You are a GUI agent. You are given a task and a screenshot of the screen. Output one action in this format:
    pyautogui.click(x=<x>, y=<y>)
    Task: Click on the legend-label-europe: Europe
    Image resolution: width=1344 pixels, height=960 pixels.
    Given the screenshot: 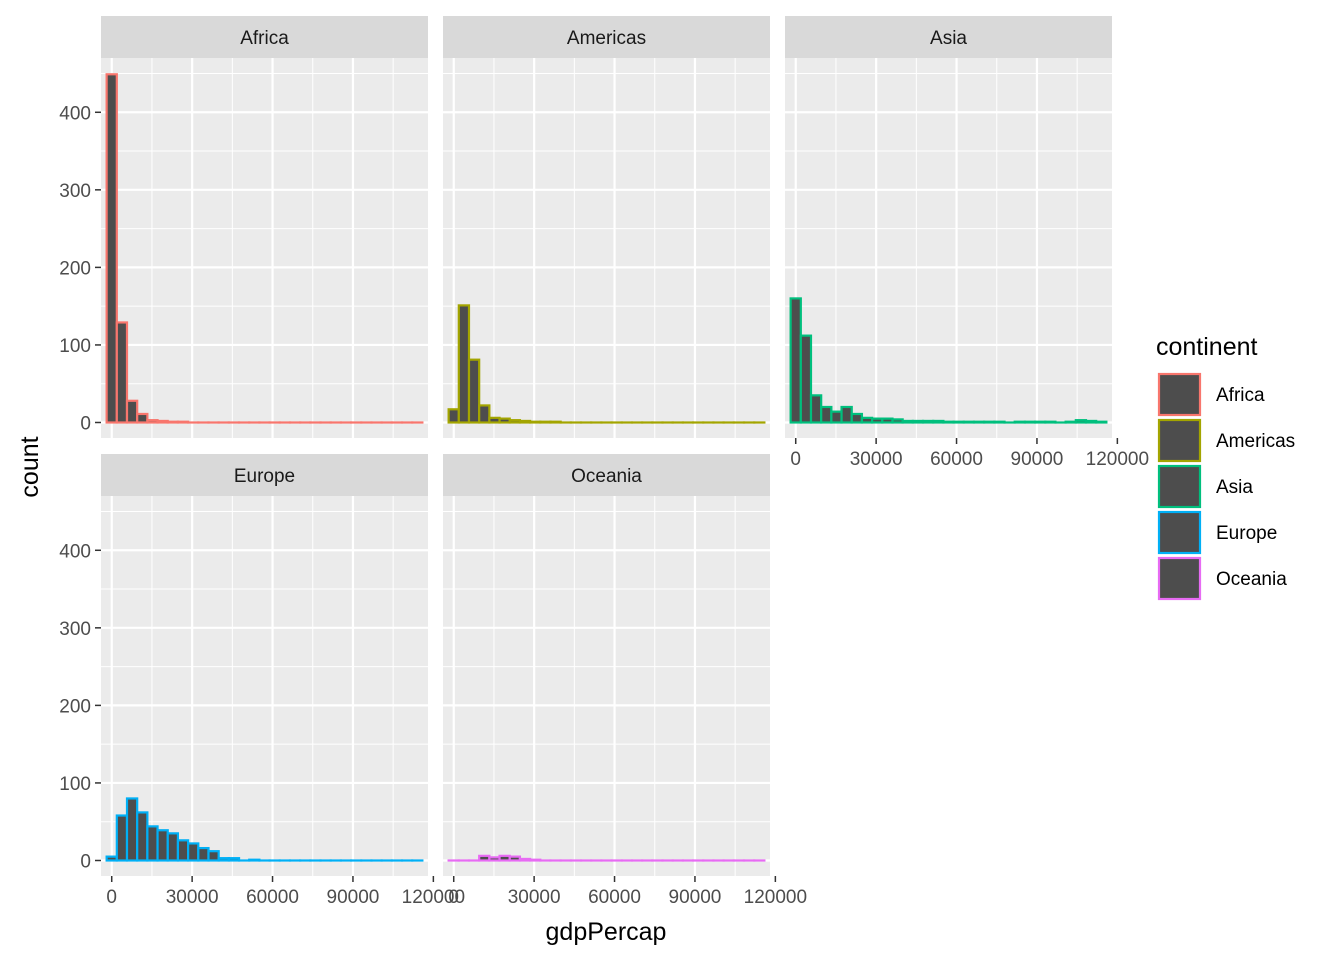 What is the action you would take?
    pyautogui.click(x=1246, y=533)
    